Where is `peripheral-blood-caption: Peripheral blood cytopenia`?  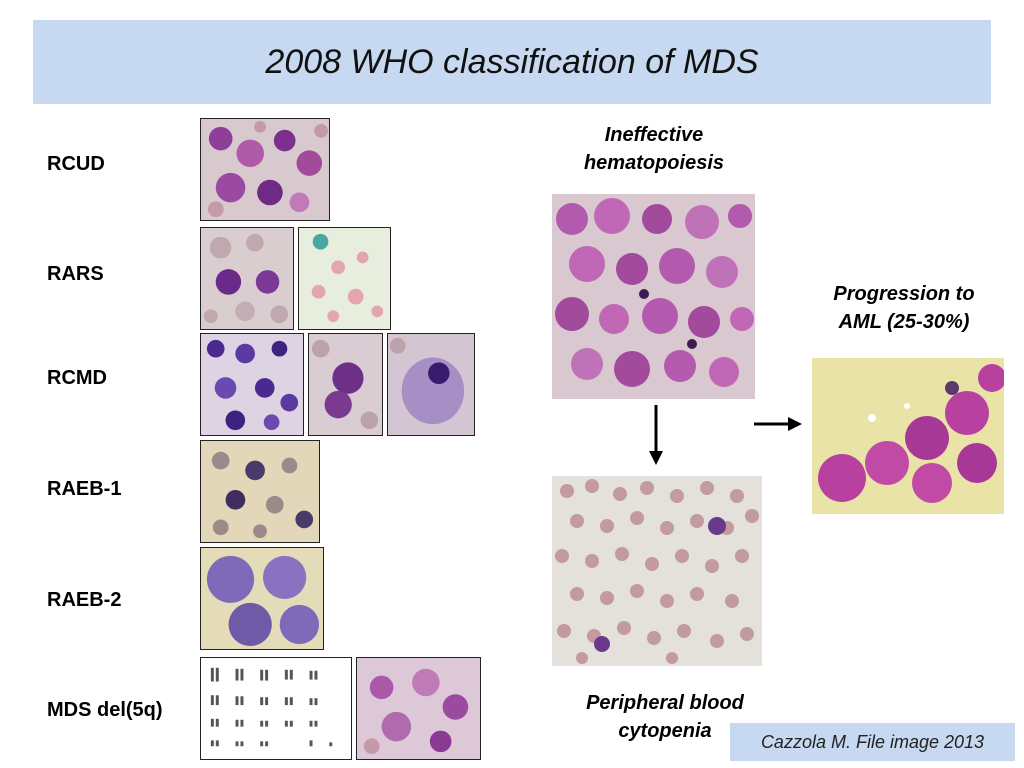 peripheral-blood-caption: Peripheral blood cytopenia is located at coordinates (665, 717).